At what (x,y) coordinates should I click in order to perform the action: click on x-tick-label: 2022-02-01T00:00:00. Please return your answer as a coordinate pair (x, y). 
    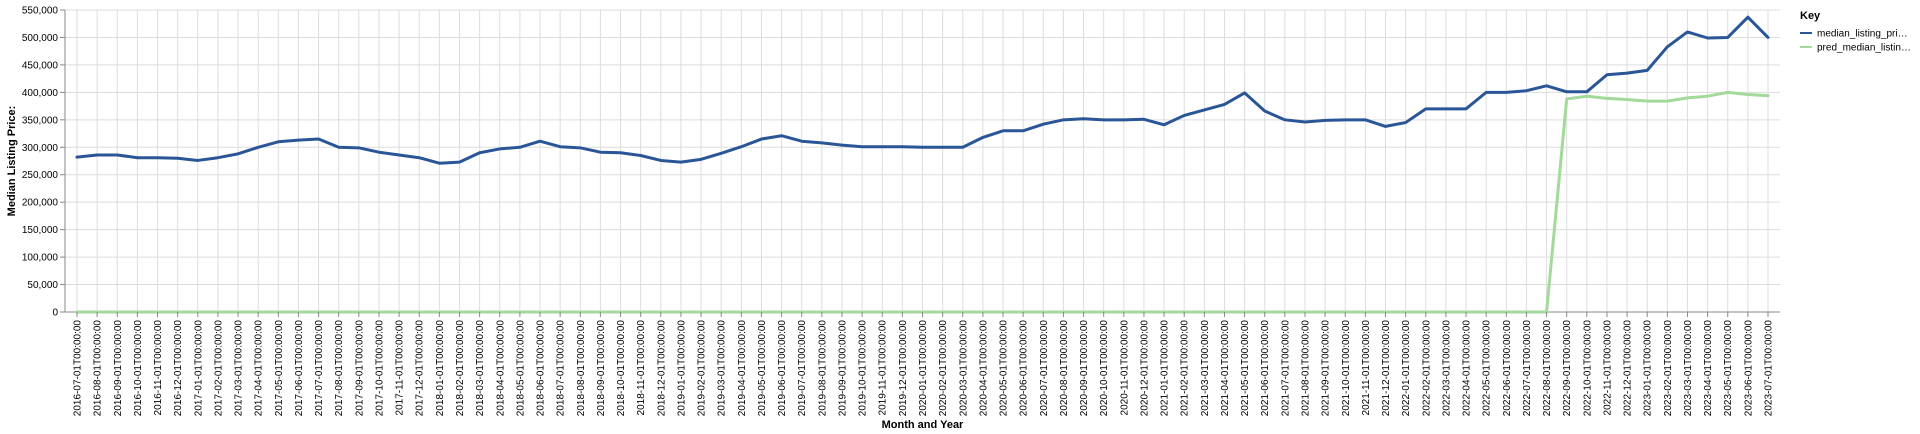
    Looking at the image, I should click on (1426, 368).